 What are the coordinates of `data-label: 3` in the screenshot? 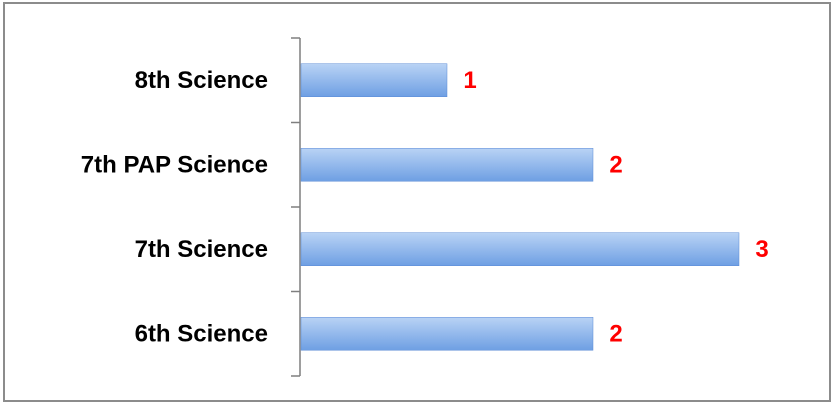 It's located at (761, 249).